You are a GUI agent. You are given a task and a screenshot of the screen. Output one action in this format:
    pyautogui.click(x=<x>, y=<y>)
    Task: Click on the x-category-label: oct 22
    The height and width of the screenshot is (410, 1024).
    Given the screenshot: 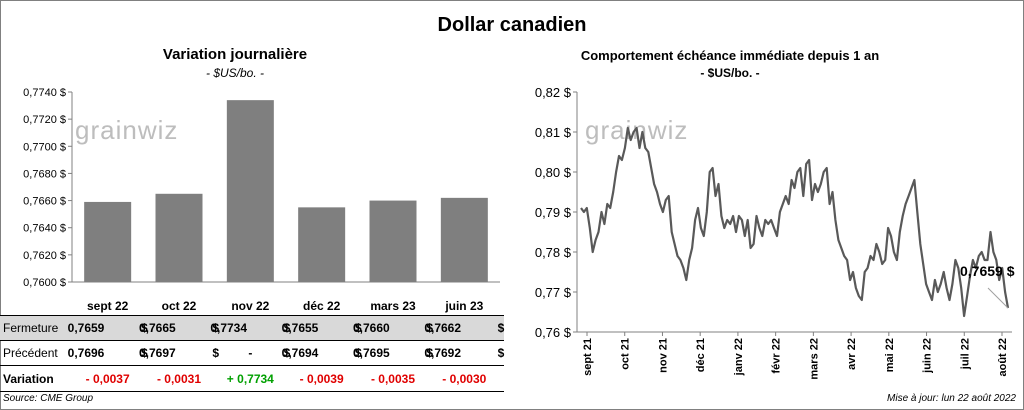 What is the action you would take?
    pyautogui.click(x=179, y=306)
    